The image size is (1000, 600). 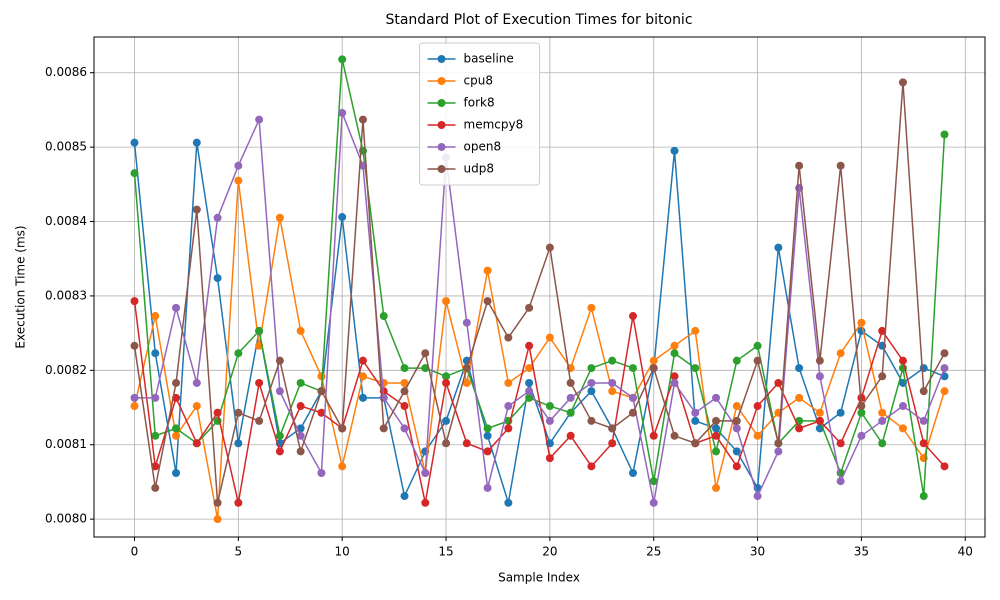 I want to click on legend-label: udp8, so click(x=479, y=169).